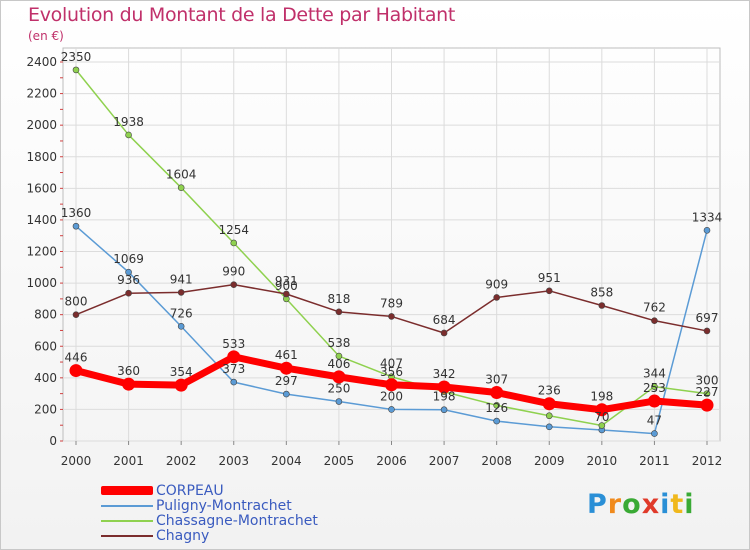 Image resolution: width=750 pixels, height=550 pixels. What do you see at coordinates (45, 378) in the screenshot?
I see `y-tick-label: 400` at bounding box center [45, 378].